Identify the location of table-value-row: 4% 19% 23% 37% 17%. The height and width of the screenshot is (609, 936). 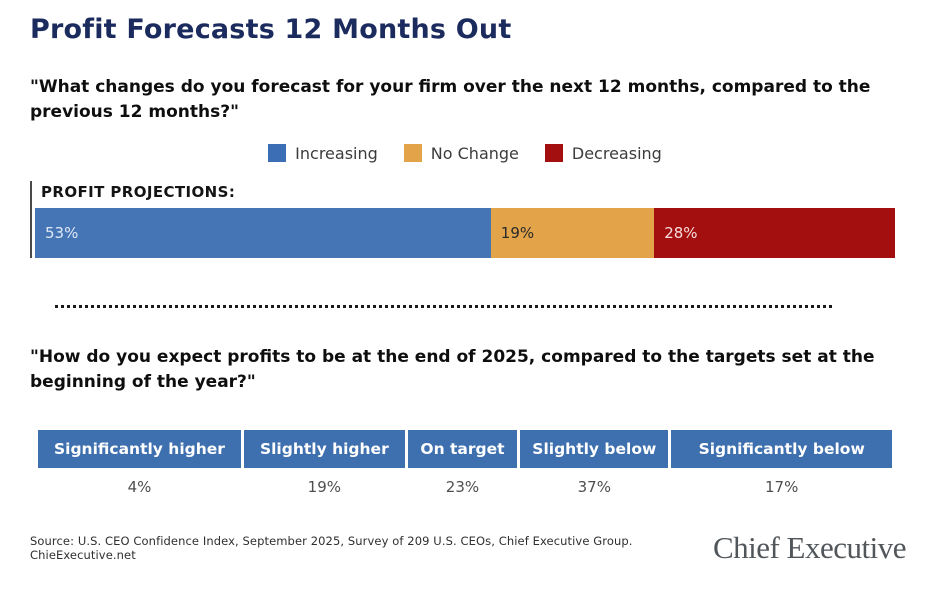
(465, 487).